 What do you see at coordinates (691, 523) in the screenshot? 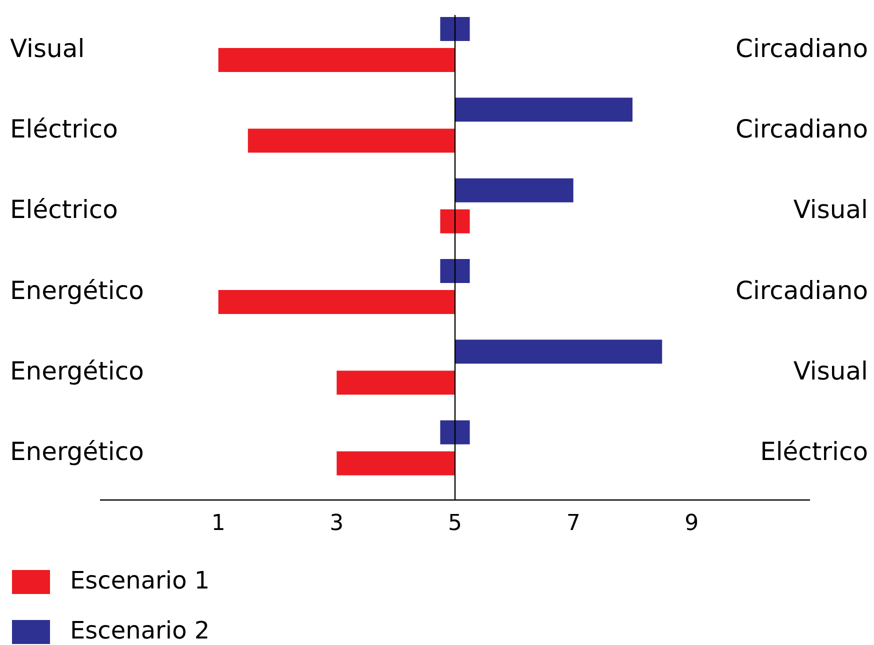
I see `x-tick-label: 9` at bounding box center [691, 523].